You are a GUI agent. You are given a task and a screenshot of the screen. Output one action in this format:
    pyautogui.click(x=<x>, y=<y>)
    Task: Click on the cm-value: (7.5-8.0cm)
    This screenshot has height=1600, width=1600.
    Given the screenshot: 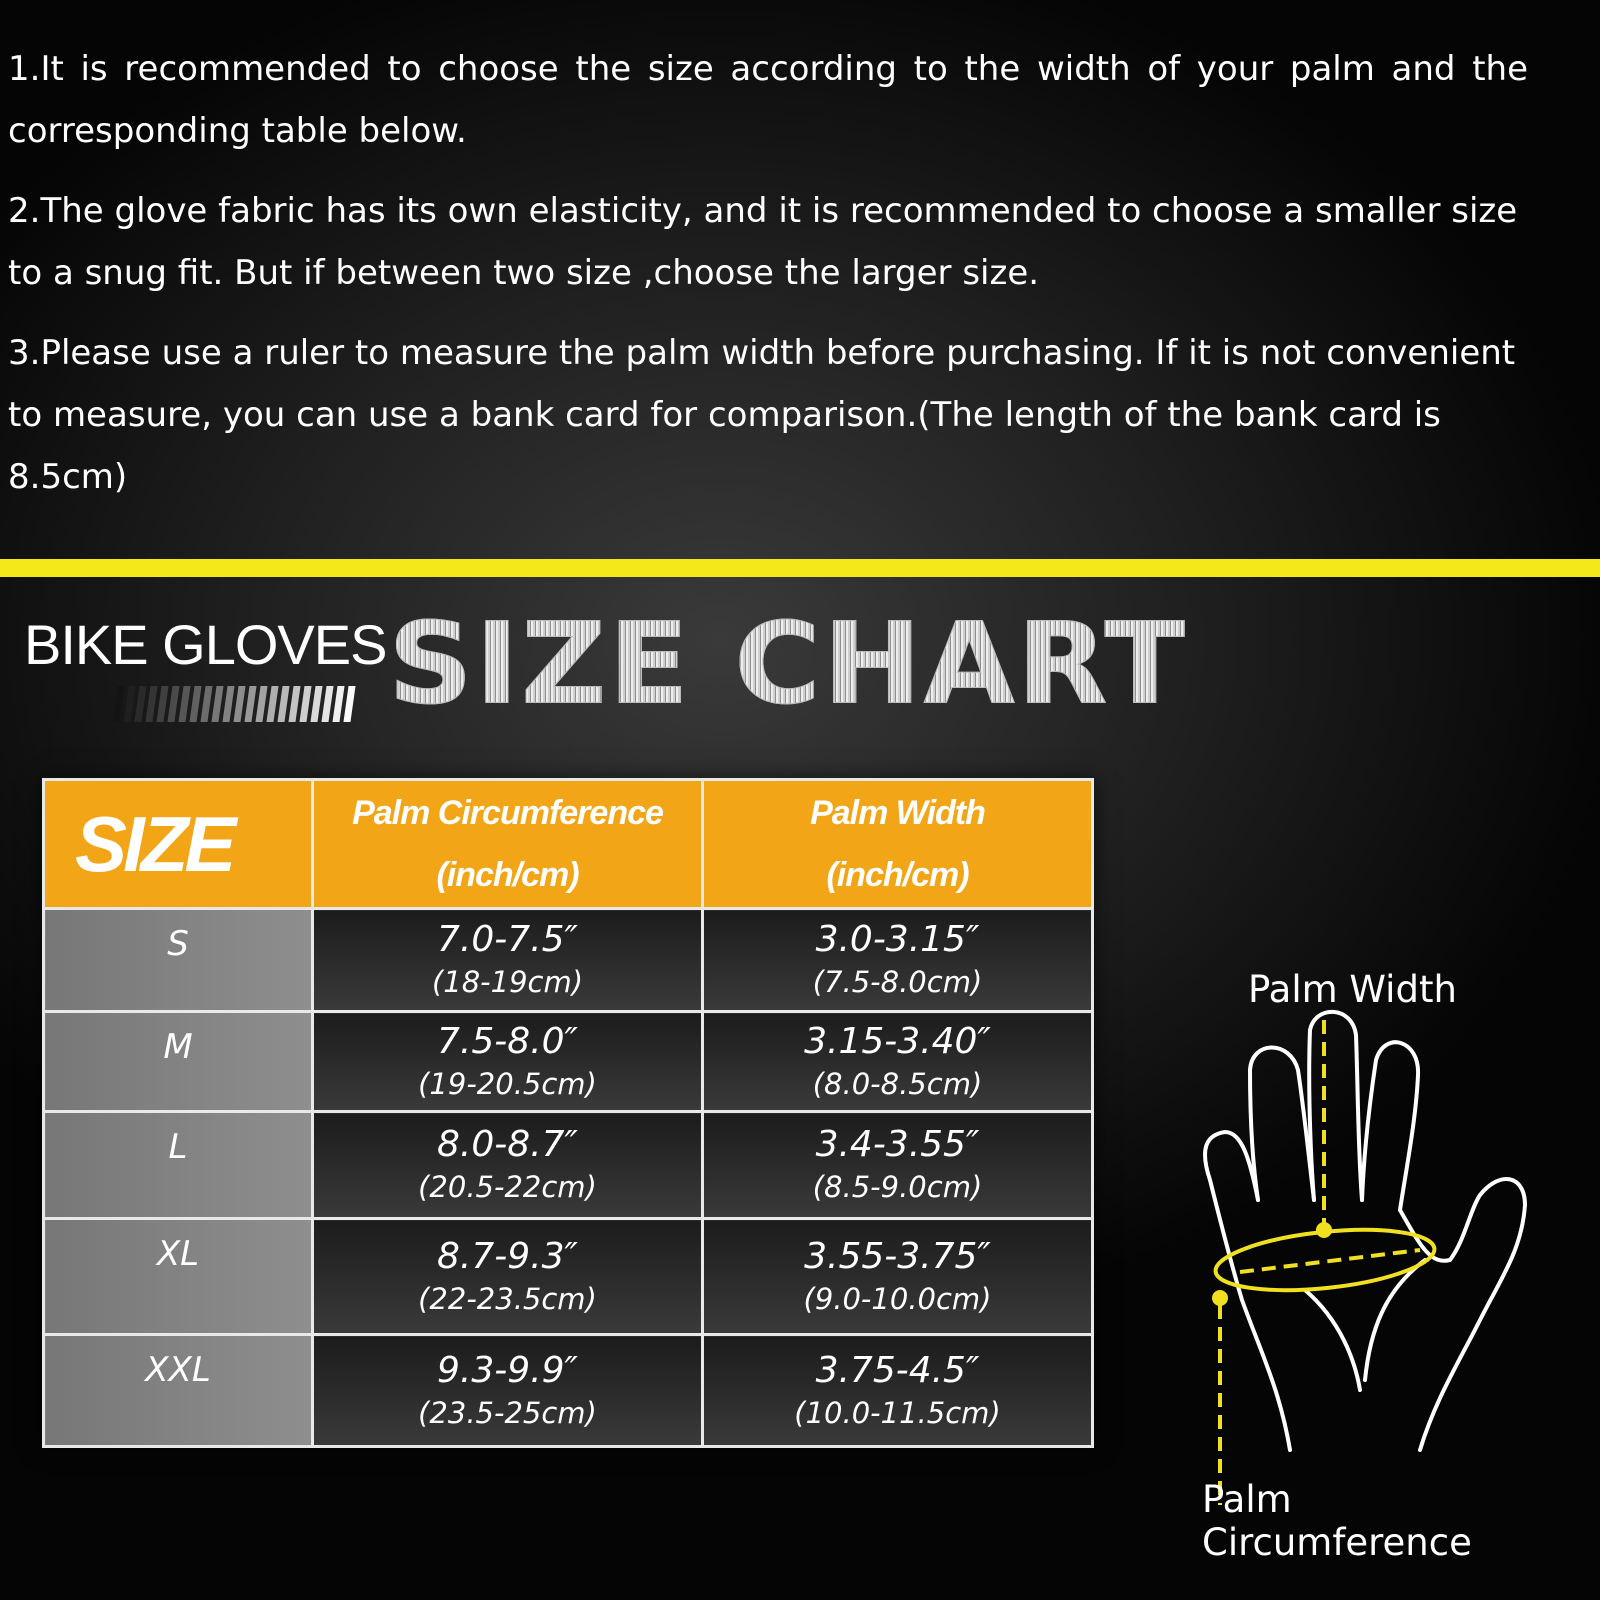 What is the action you would take?
    pyautogui.click(x=897, y=982)
    